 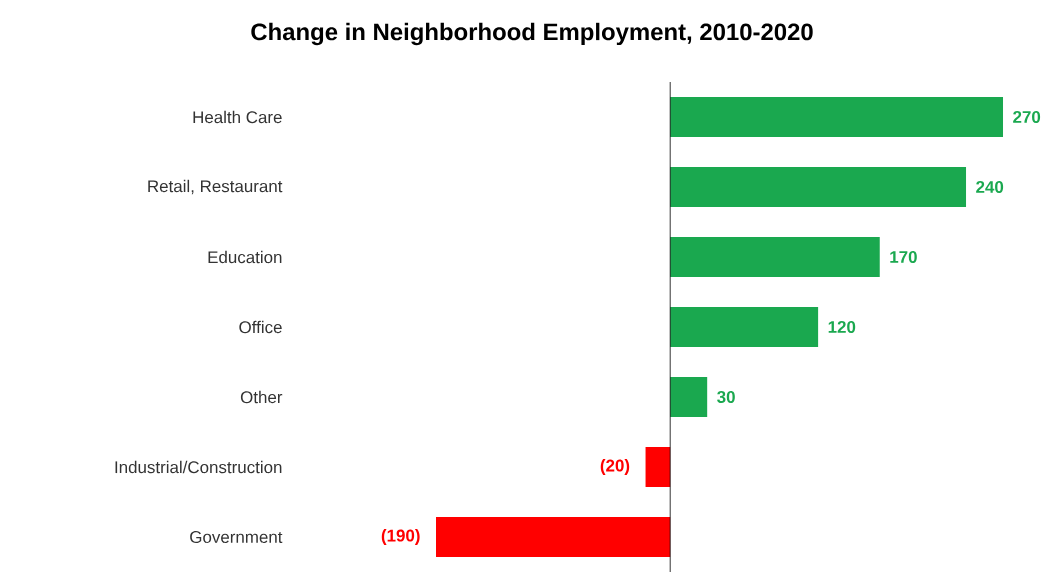 What do you see at coordinates (260, 327) in the screenshot?
I see `y-tick-label: Office` at bounding box center [260, 327].